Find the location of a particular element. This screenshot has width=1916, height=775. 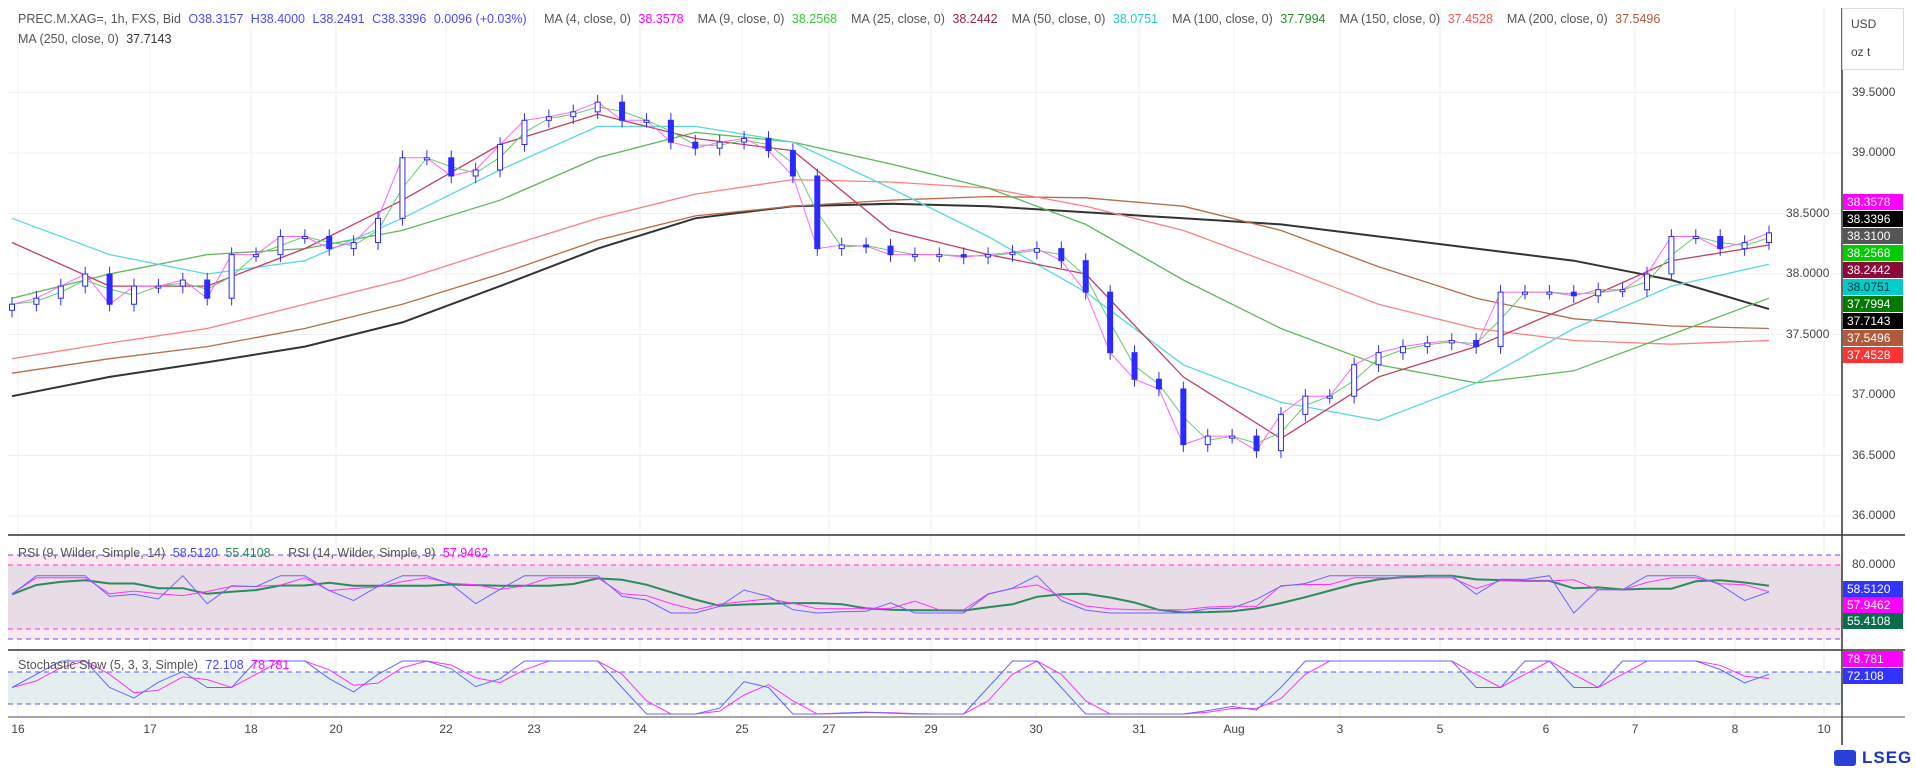

rsi-value-tag: 58.5120 is located at coordinates (1873, 589).